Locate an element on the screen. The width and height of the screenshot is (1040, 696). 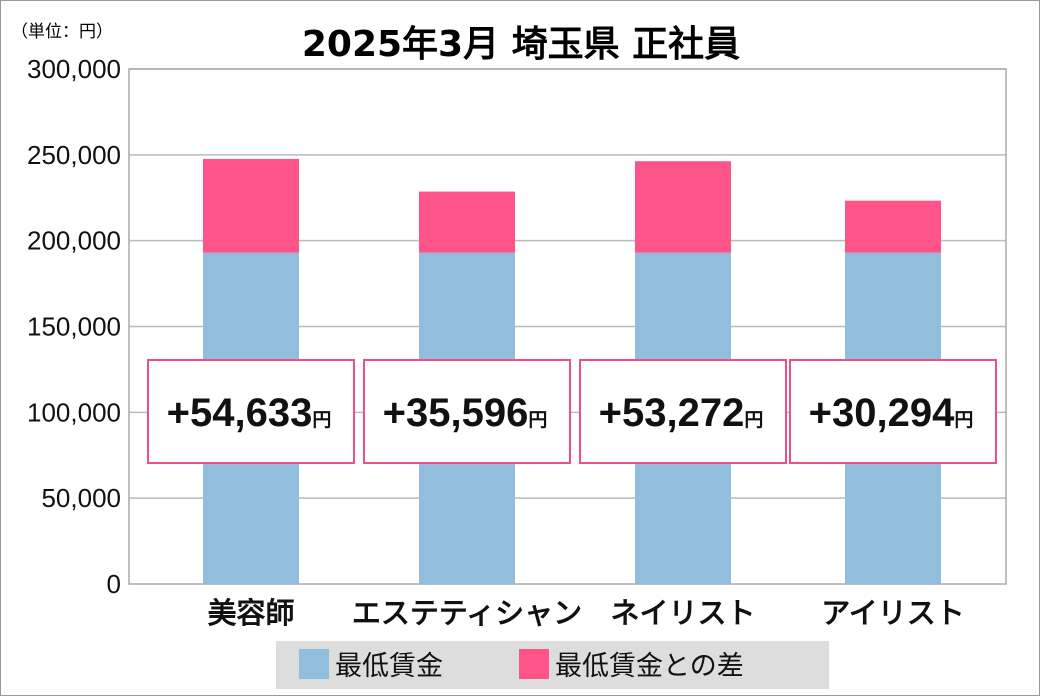
chart-title: 2025年3月 埼玉県 正社員 is located at coordinates (521, 44).